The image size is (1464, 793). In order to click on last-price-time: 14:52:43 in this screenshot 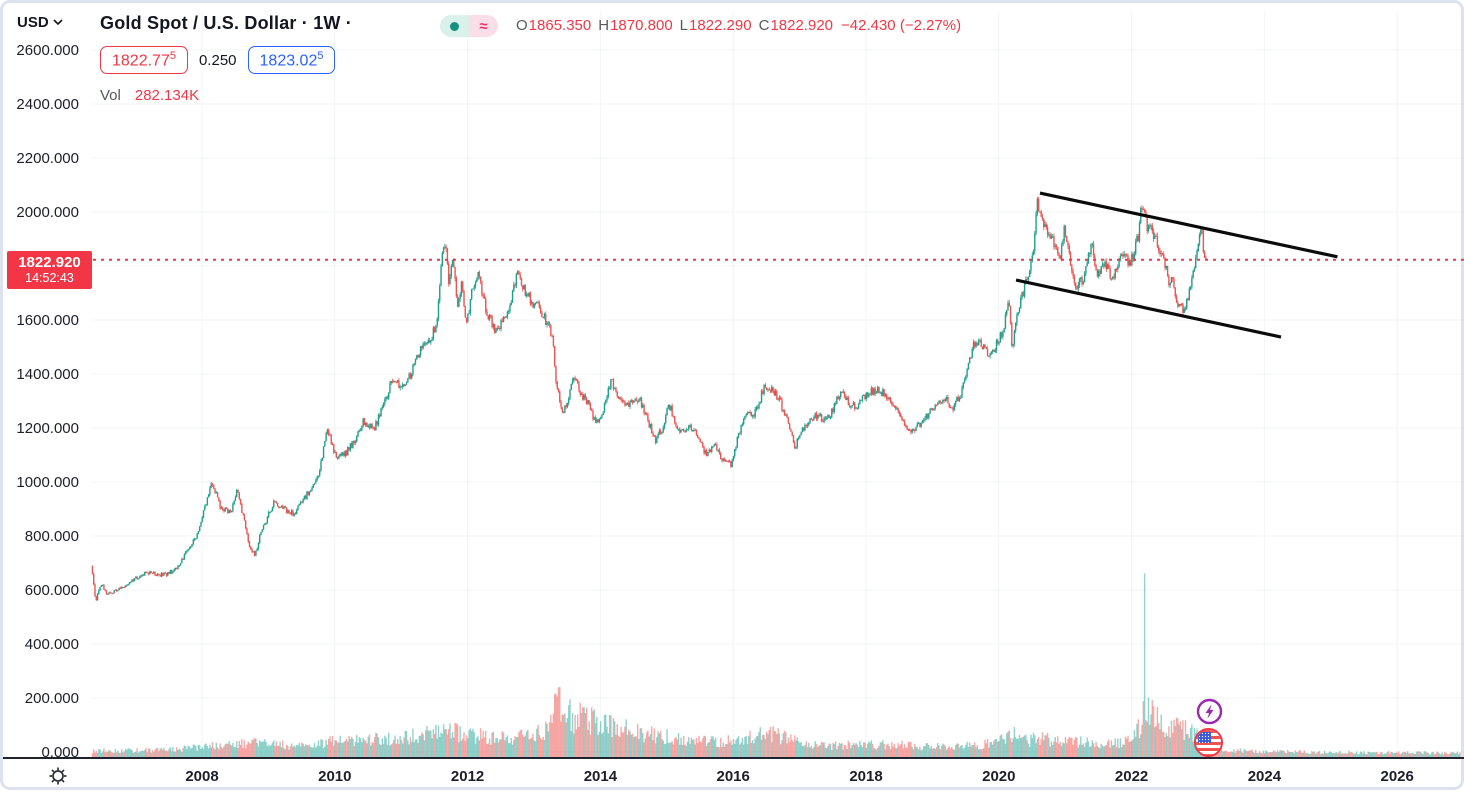, I will do `click(49, 278)`.